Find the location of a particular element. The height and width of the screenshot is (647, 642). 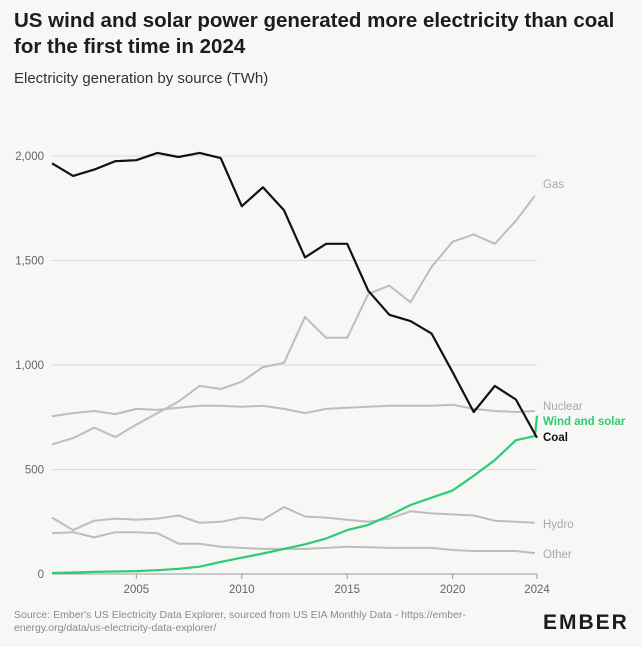

series-label-hydro: Hydro is located at coordinates (558, 525).